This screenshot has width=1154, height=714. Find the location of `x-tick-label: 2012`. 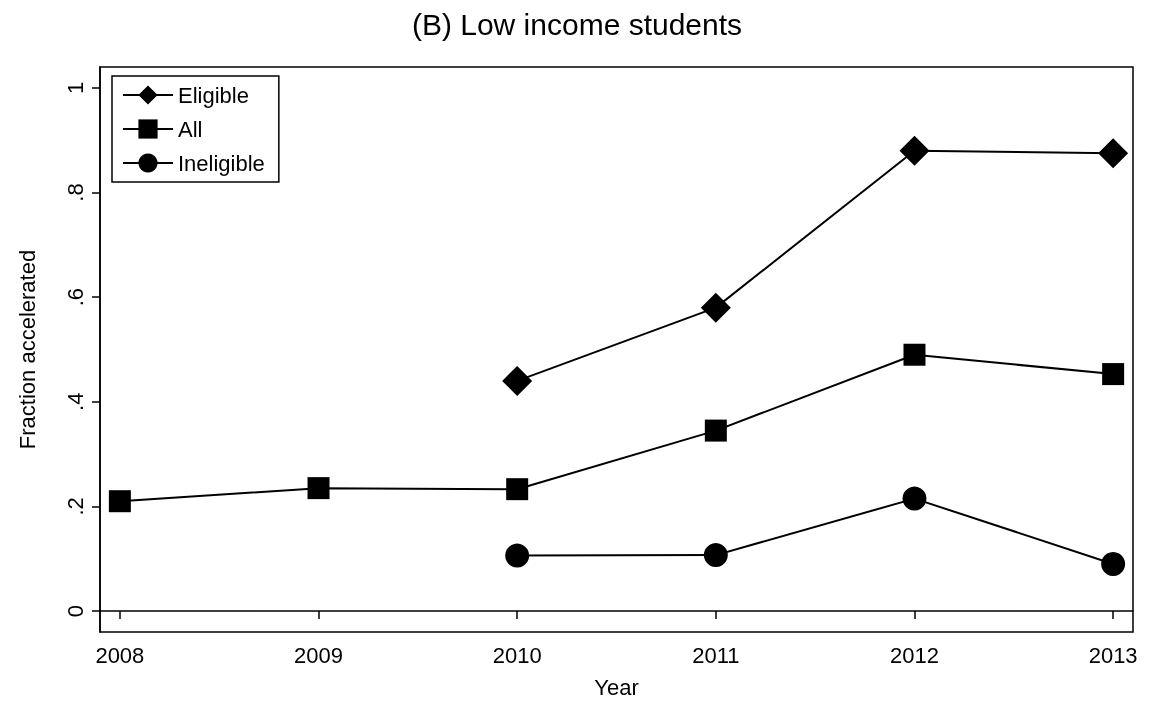

x-tick-label: 2012 is located at coordinates (914, 655).